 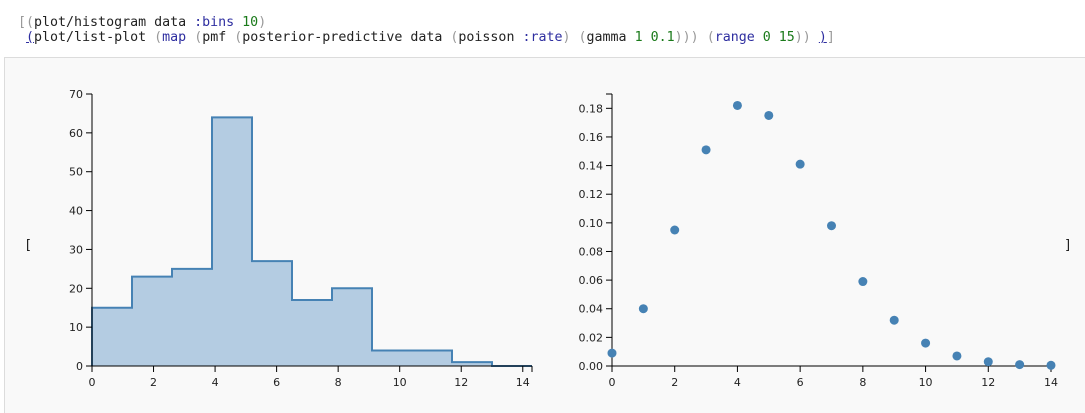 What do you see at coordinates (250, 22) in the screenshot?
I see `code-token: 10` at bounding box center [250, 22].